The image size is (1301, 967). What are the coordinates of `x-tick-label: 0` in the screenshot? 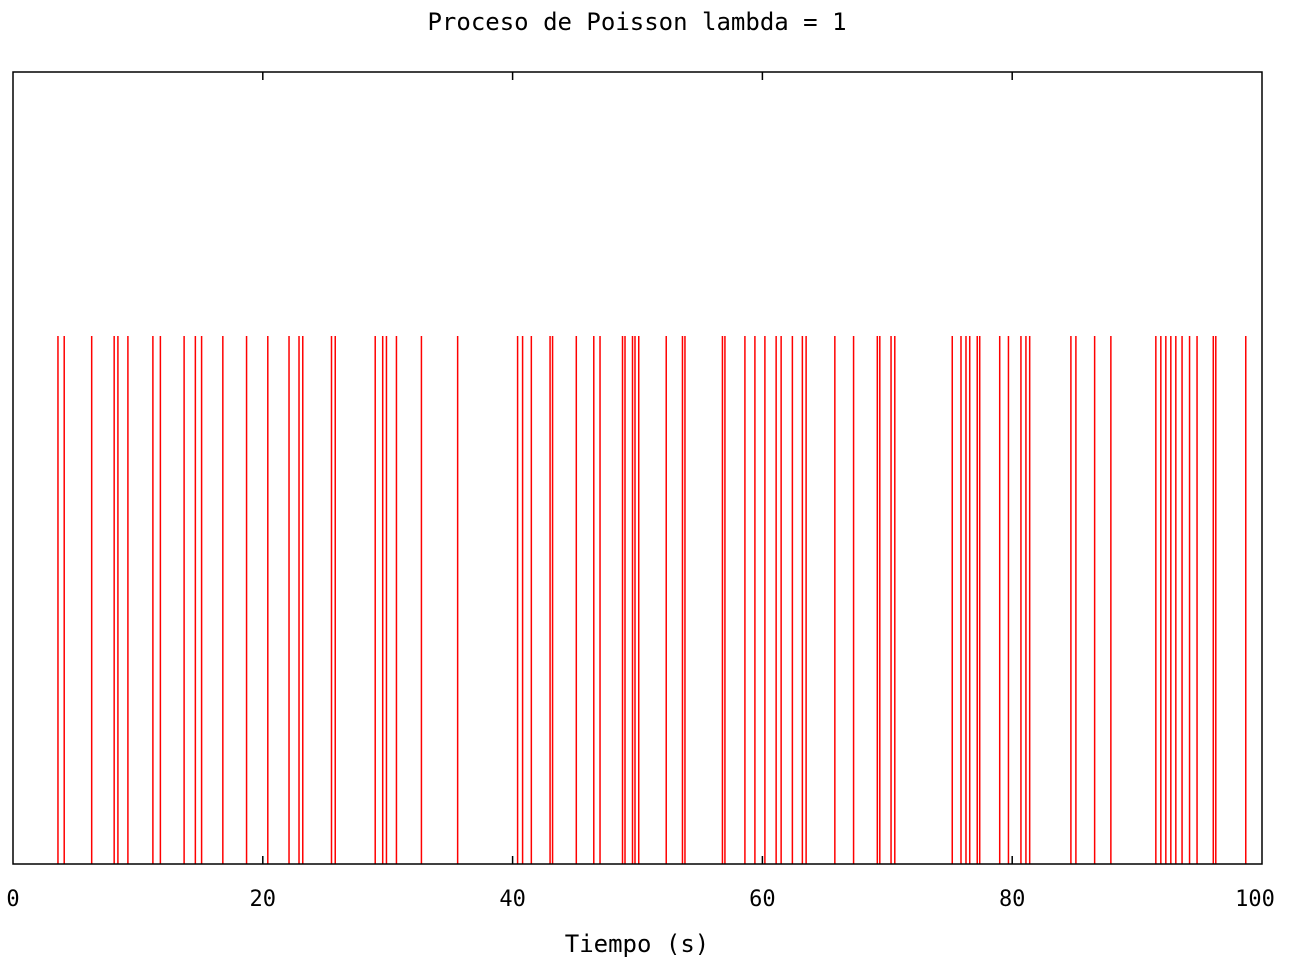 It's located at (12, 899).